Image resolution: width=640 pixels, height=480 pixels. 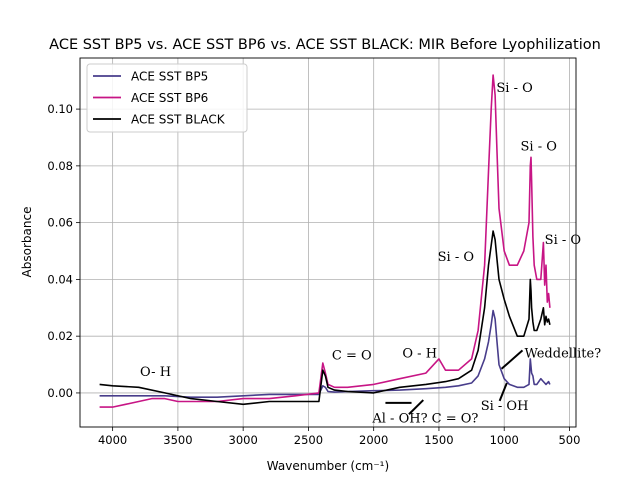 I want to click on legend: ACE SST BP5 ACE SST BP6 ACE SST BLACK, so click(x=167, y=98).